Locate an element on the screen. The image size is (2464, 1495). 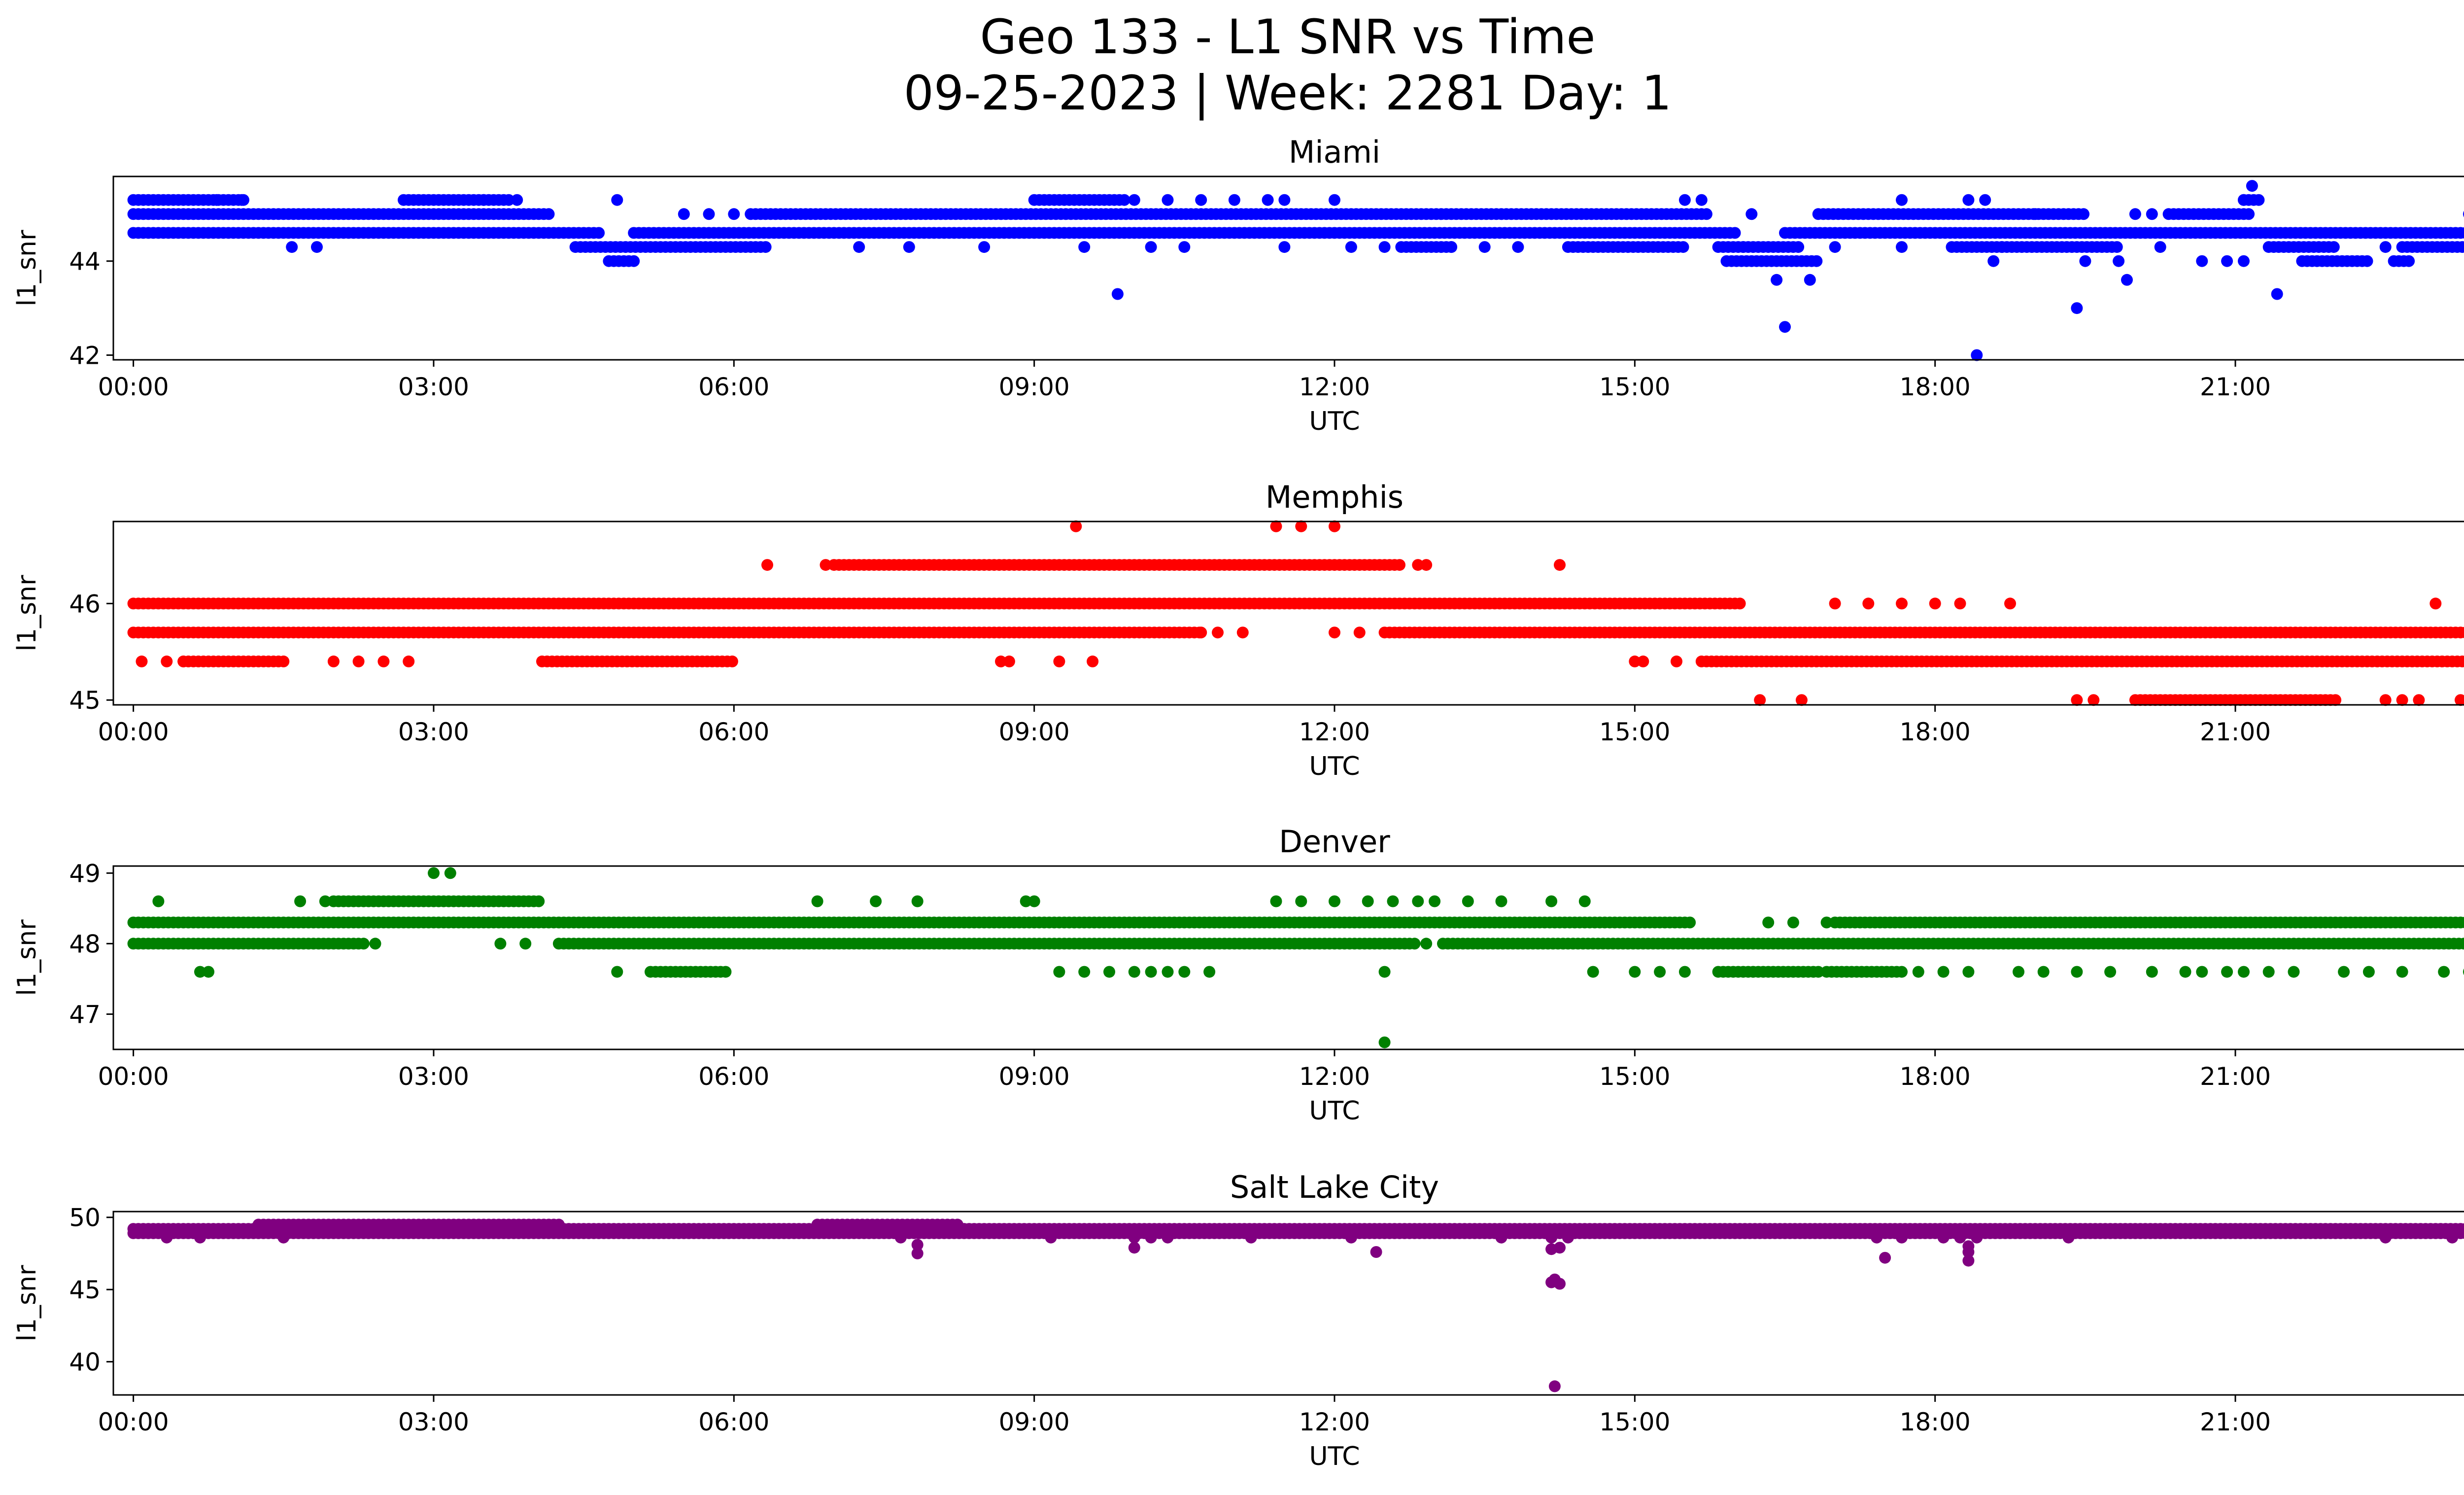
plot-frame is located at coordinates (1288, 1303).